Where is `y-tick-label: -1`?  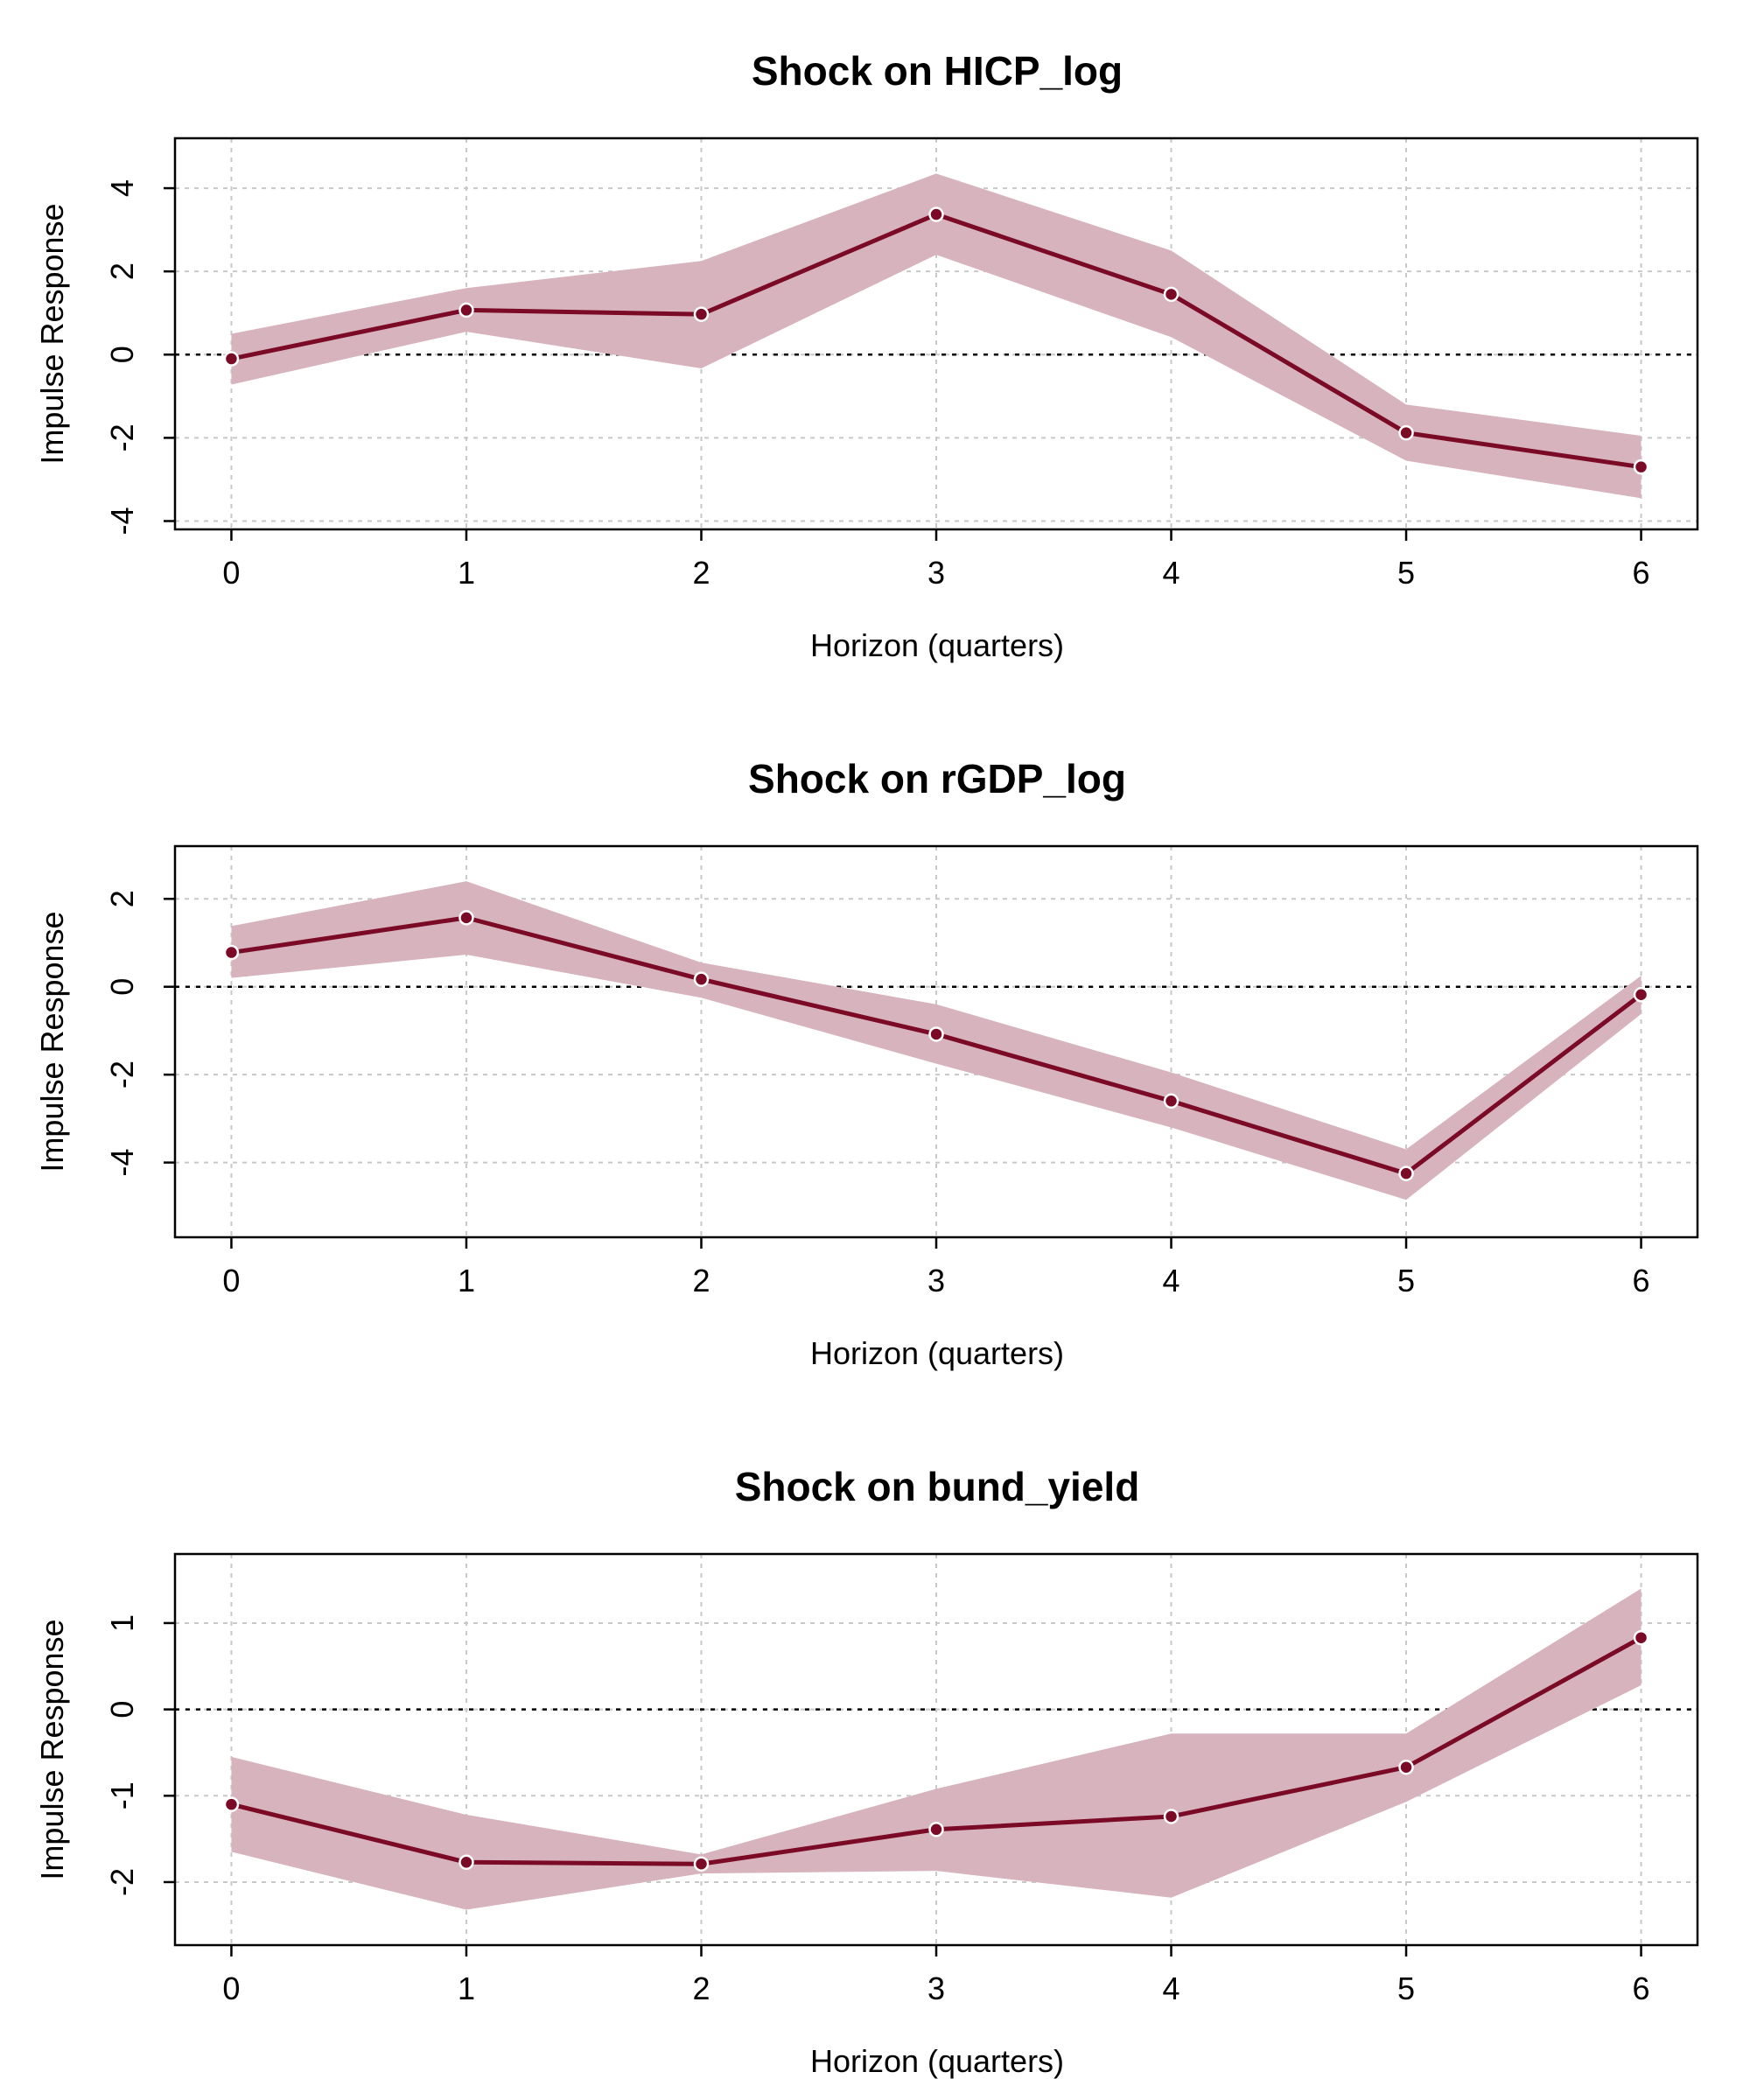
y-tick-label: -1 is located at coordinates (122, 1796).